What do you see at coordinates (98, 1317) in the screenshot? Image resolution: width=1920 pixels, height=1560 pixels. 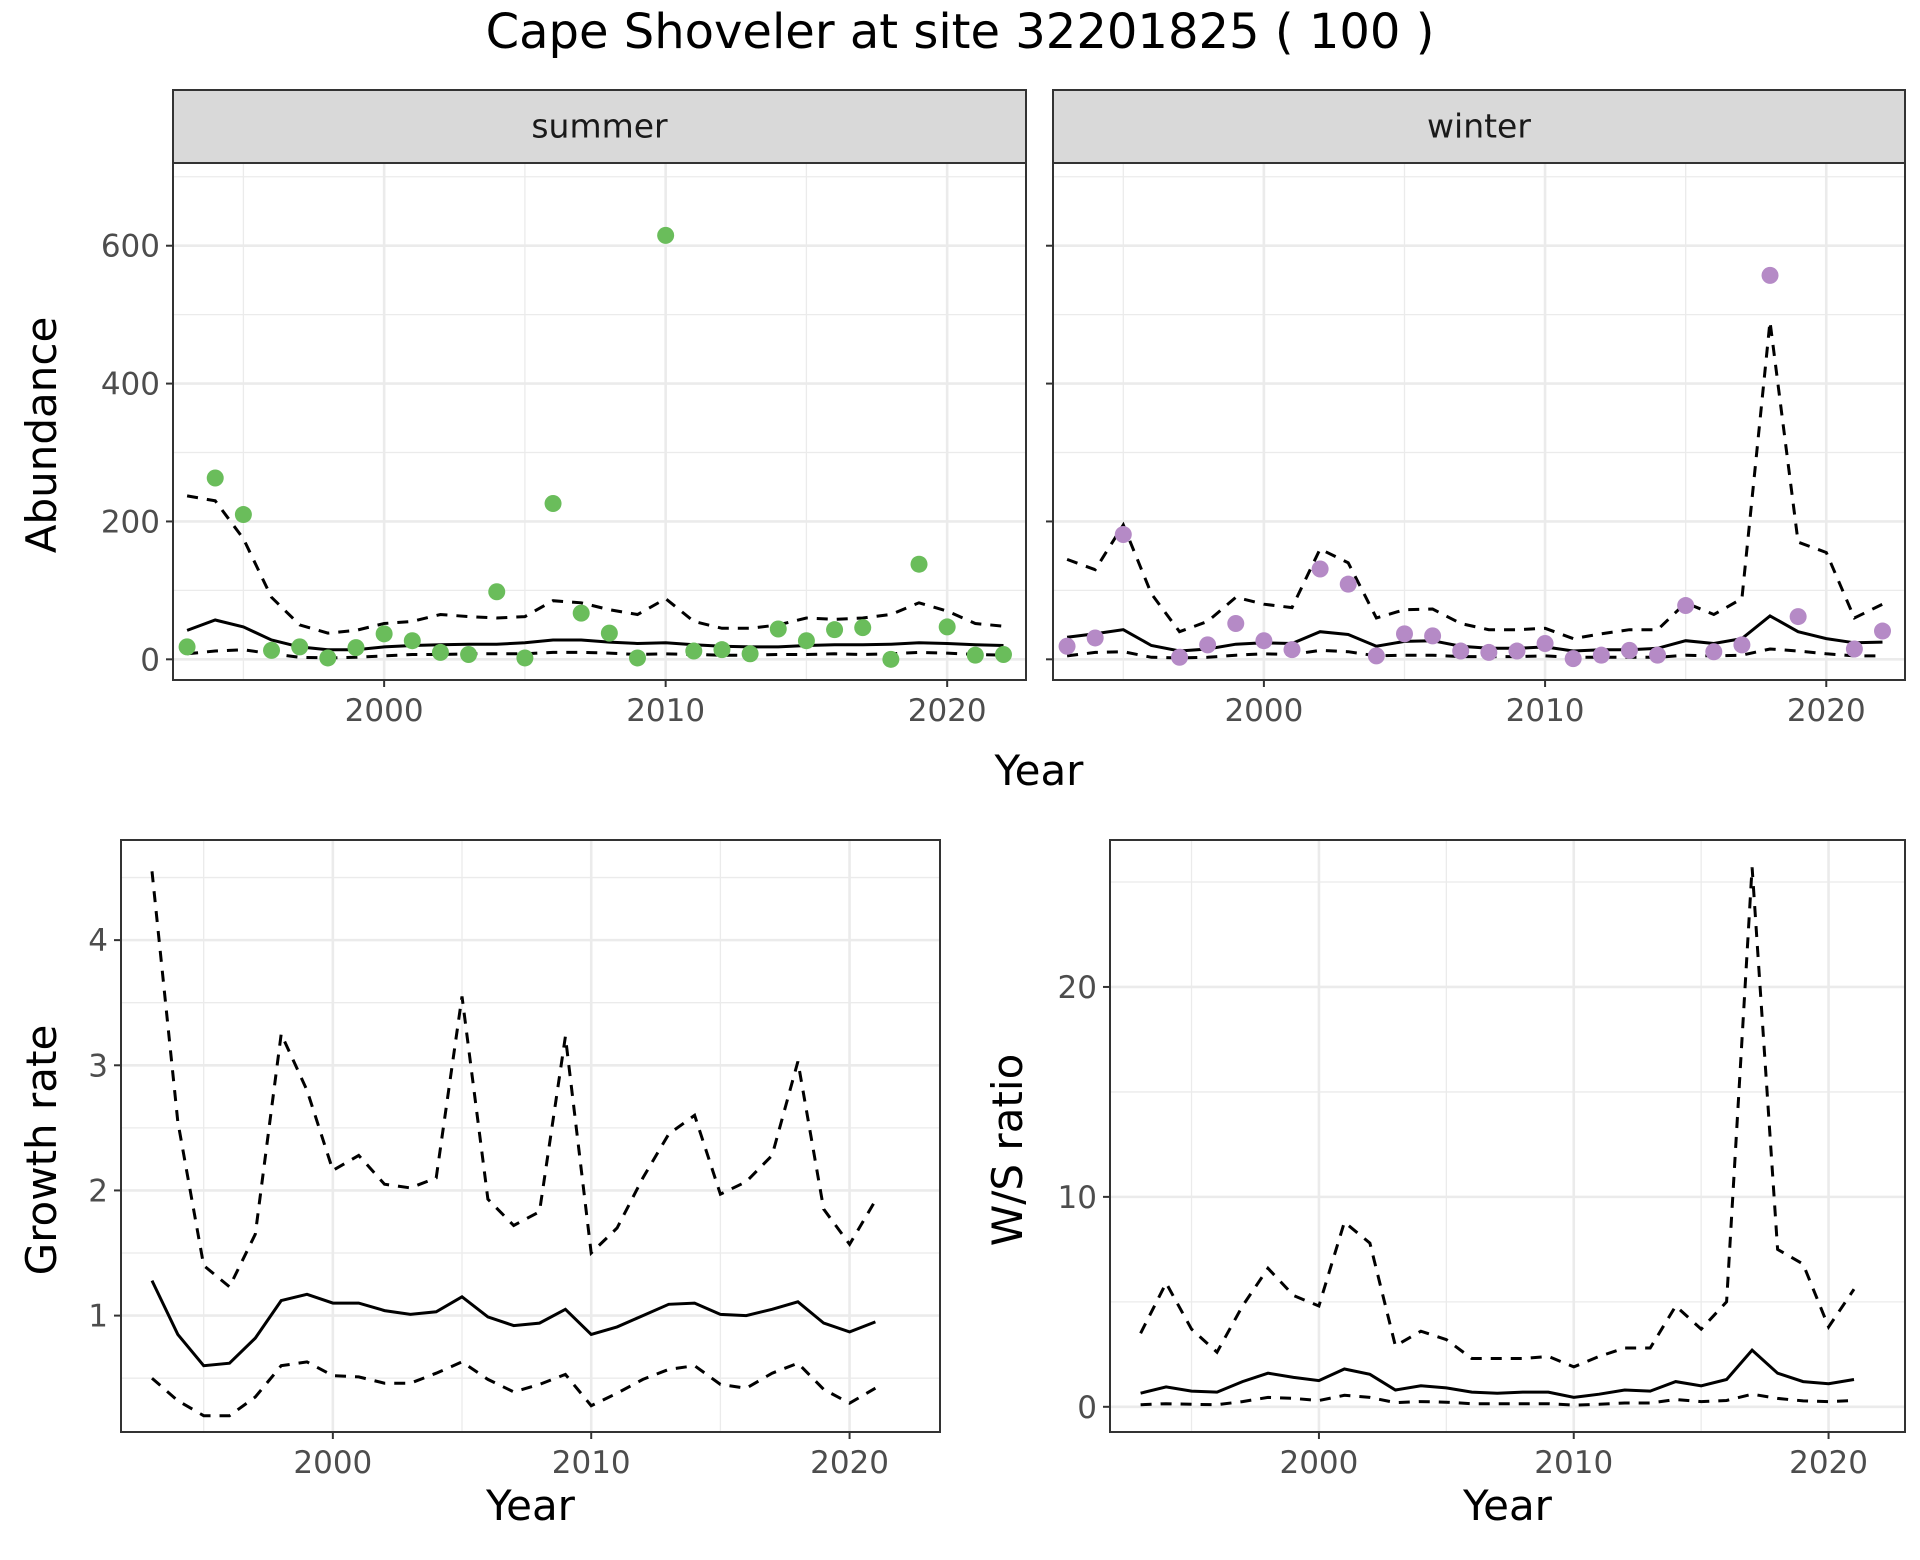 I see `y-tick-label: 1` at bounding box center [98, 1317].